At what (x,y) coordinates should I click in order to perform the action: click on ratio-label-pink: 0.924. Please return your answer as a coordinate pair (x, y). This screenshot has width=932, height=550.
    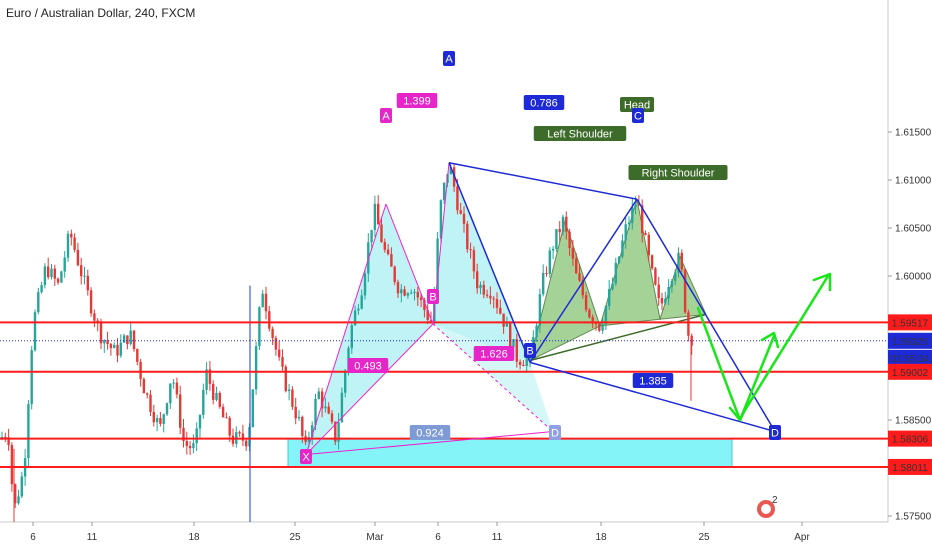
    Looking at the image, I should click on (430, 434).